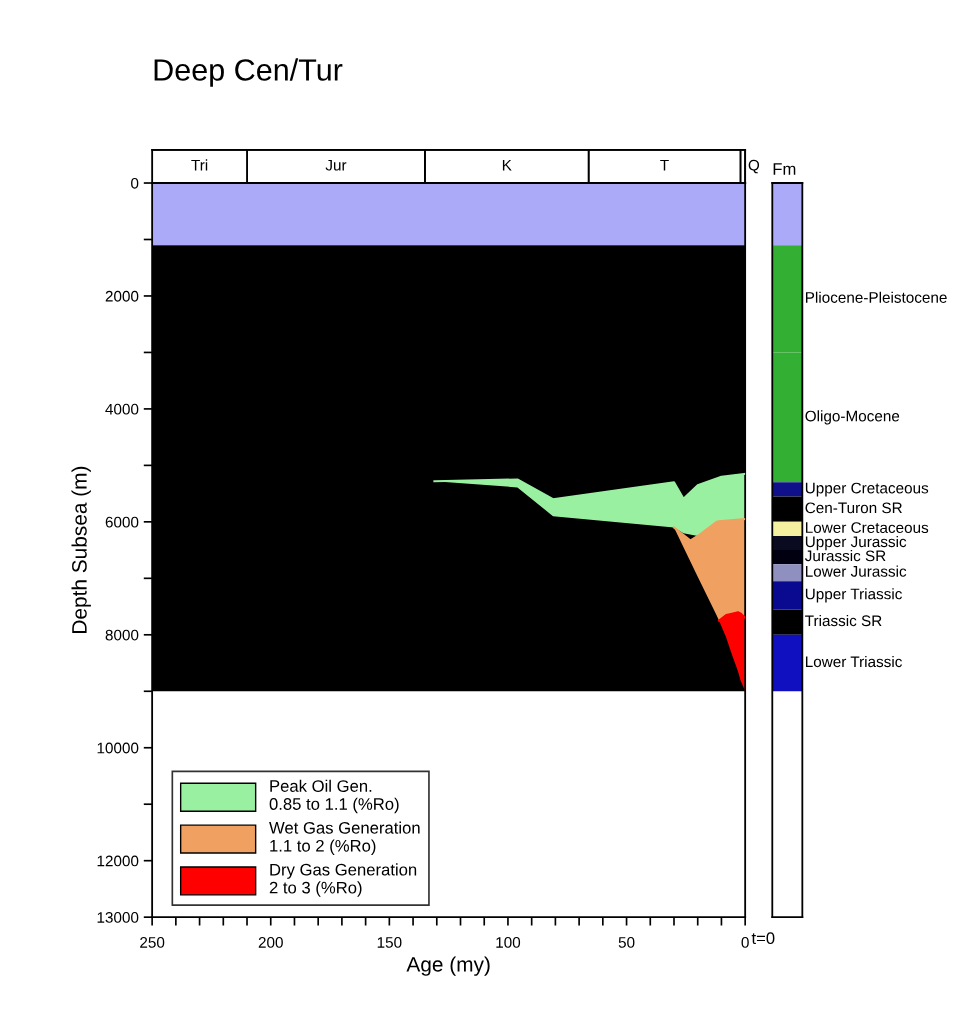 This screenshot has height=1034, width=969. I want to click on series-label: Q, so click(754, 166).